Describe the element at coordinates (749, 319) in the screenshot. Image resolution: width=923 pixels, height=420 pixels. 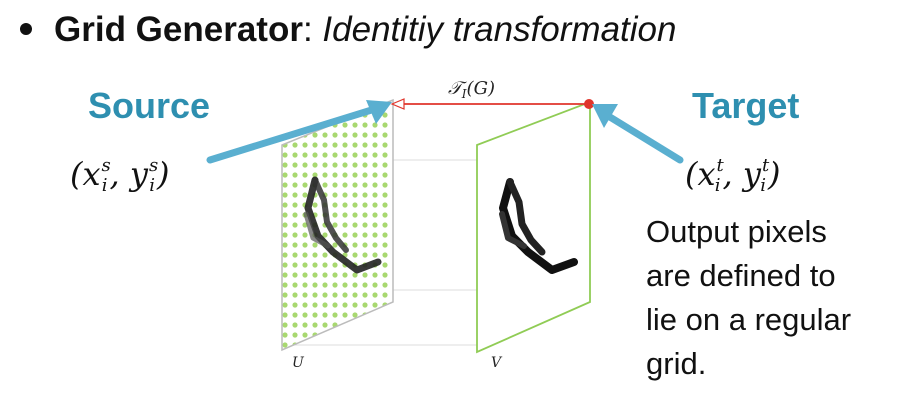
I see `note-line: lie on a regular` at that location.